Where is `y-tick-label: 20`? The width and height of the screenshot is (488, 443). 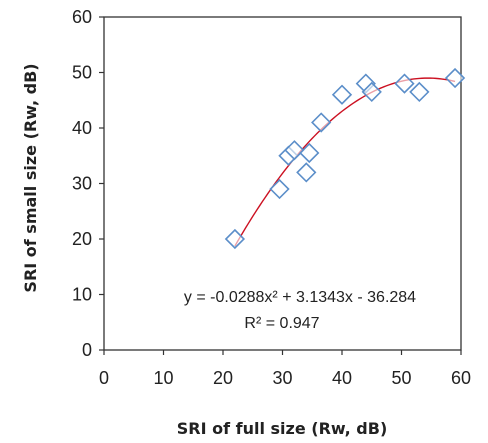
y-tick-label: 20 is located at coordinates (82, 239).